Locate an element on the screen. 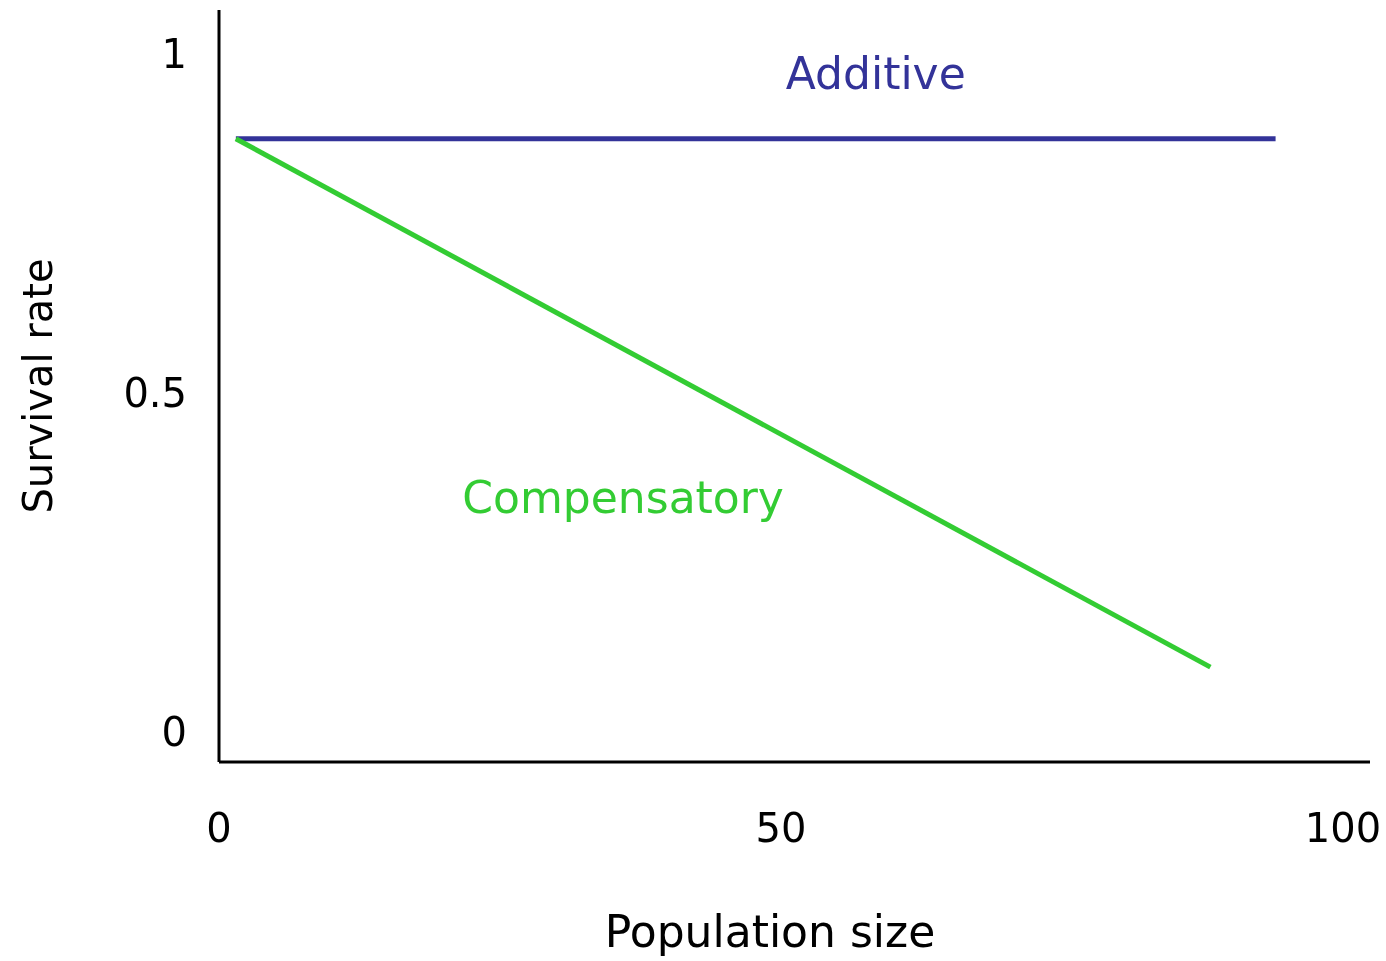  x-tick-label: 0 is located at coordinates (219, 828).